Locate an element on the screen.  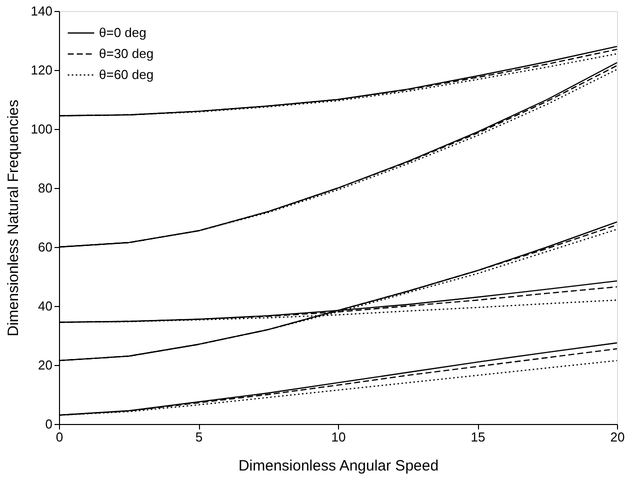
y-tick-label: 100 is located at coordinates (41, 129).